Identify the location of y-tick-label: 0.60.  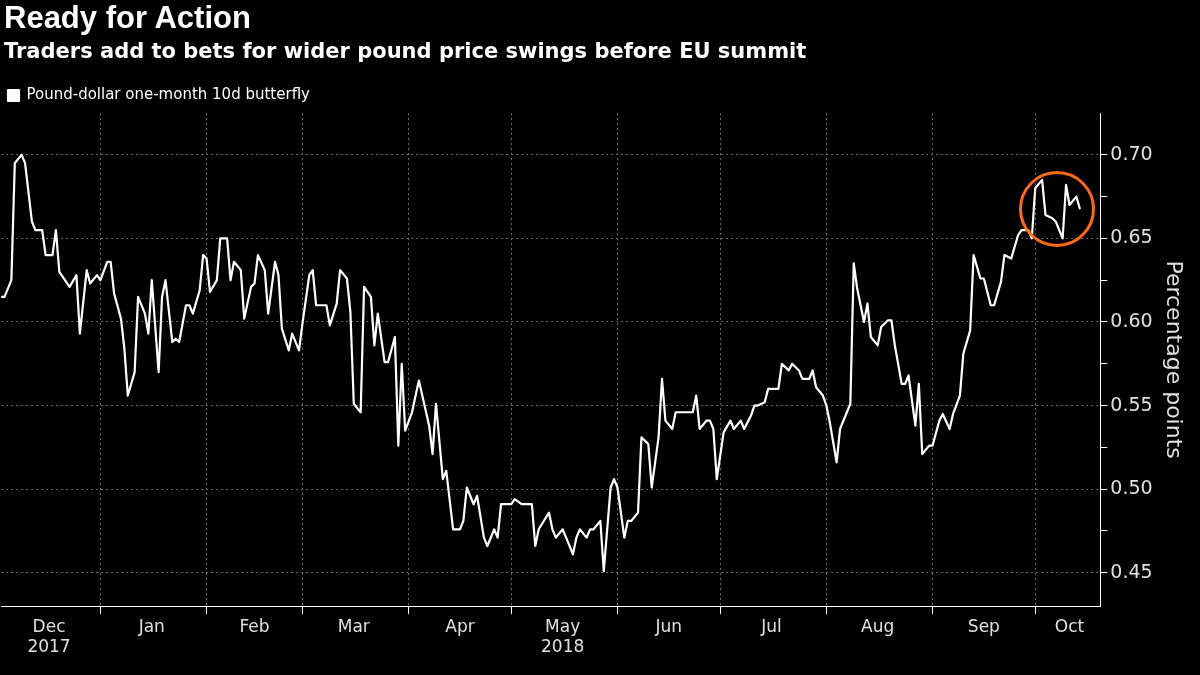
(1131, 319).